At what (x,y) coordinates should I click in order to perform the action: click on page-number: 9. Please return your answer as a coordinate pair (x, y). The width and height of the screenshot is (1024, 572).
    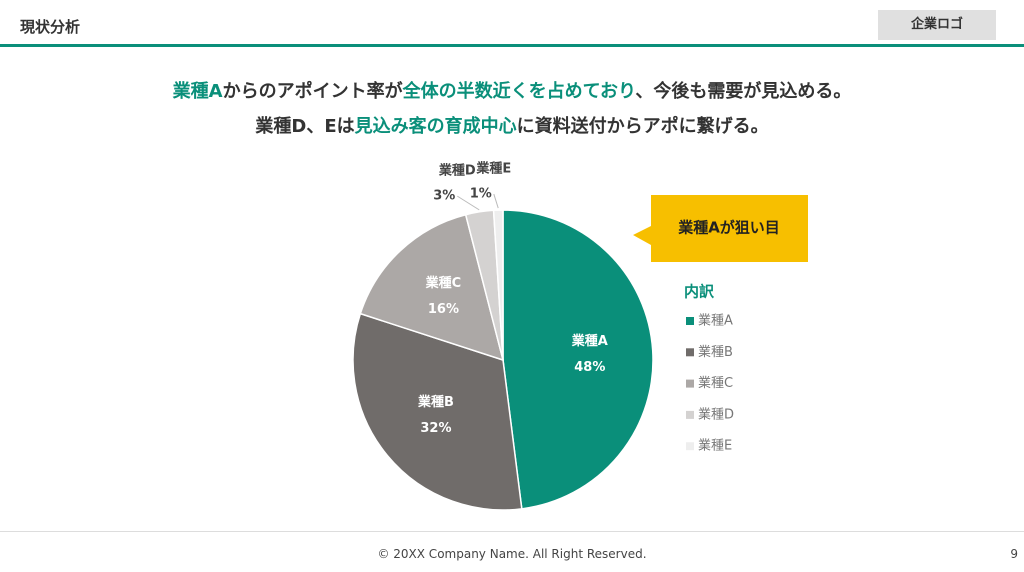
    Looking at the image, I should click on (1014, 554).